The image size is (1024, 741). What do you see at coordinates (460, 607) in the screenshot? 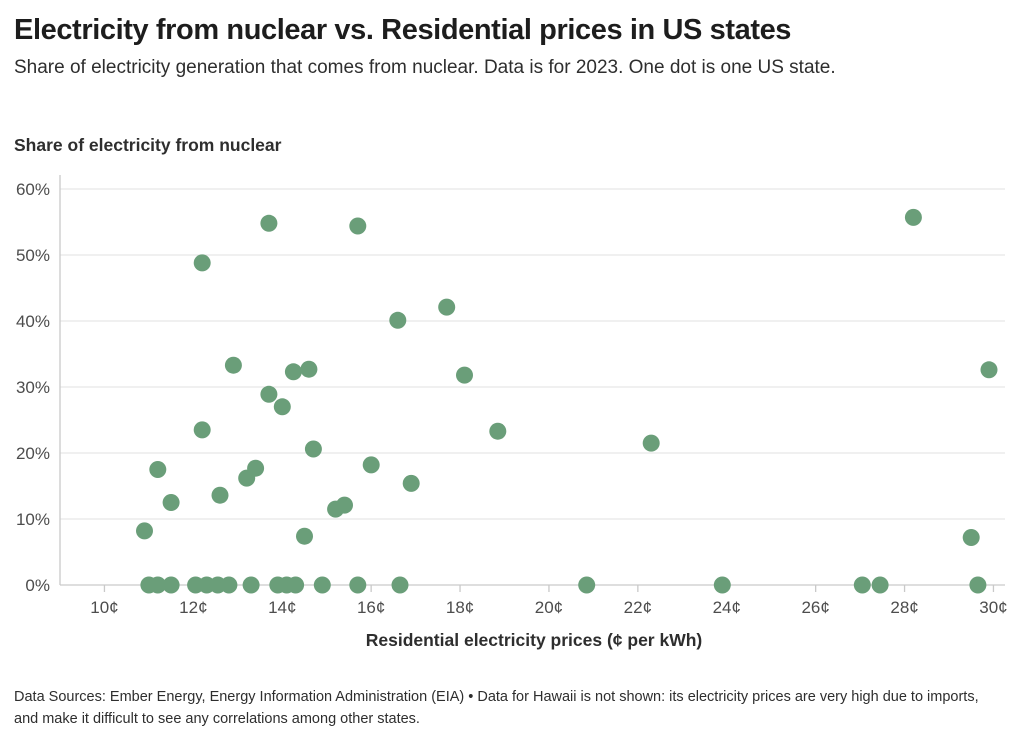
I see `x-tick-label: 18¢` at bounding box center [460, 607].